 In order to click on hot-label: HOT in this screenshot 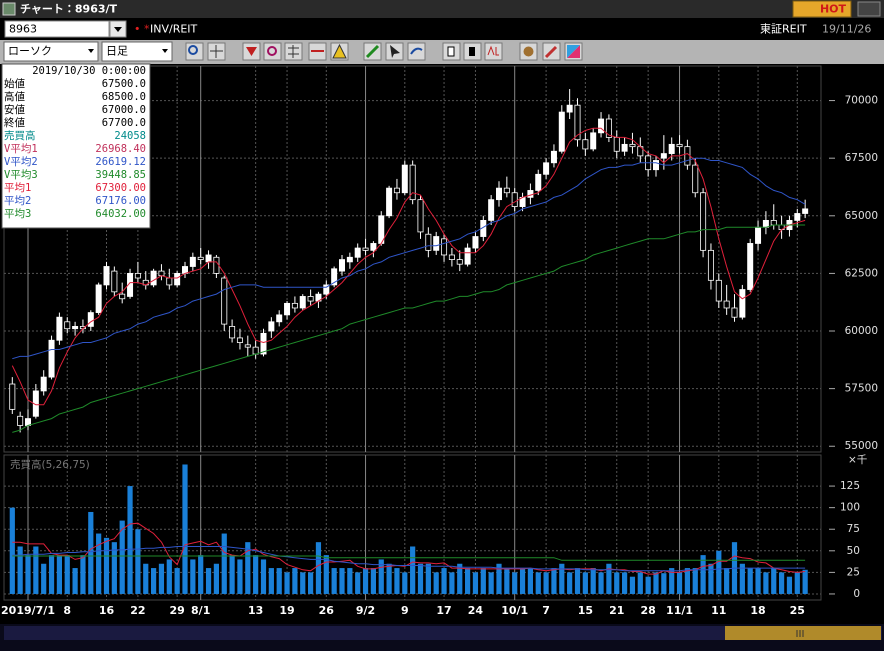, I will do `click(833, 9)`.